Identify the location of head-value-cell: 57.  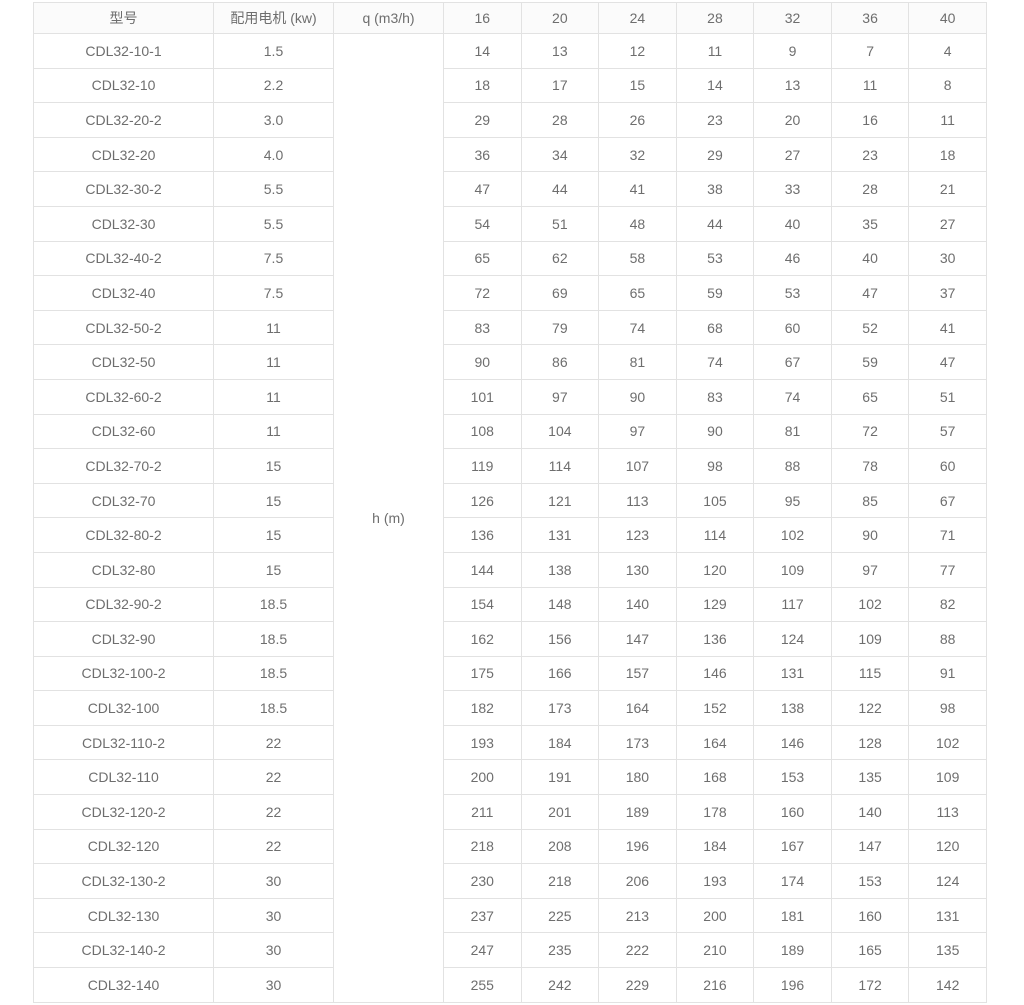
(947, 431).